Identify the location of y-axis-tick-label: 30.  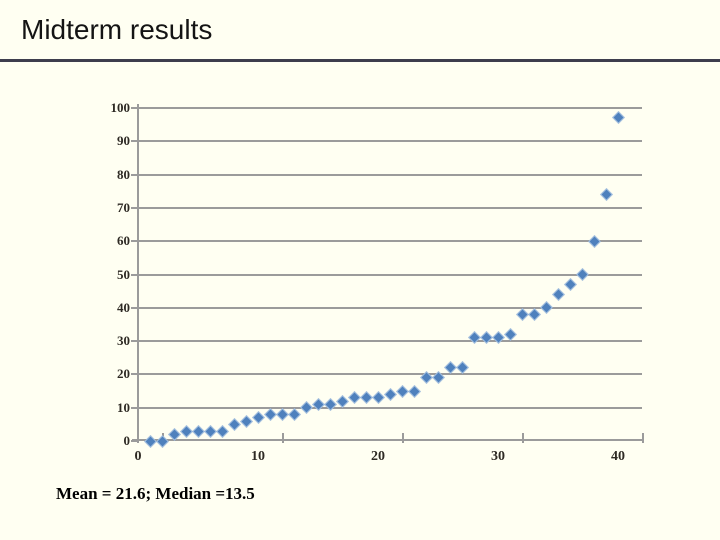
(123, 341).